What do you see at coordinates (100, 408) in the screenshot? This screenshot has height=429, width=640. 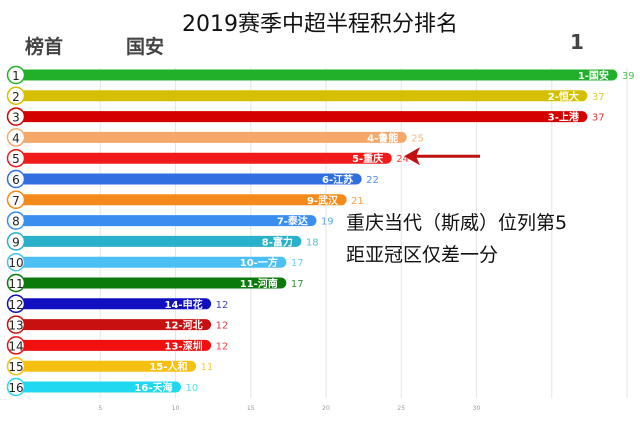 I see `x-tick-label: 5` at bounding box center [100, 408].